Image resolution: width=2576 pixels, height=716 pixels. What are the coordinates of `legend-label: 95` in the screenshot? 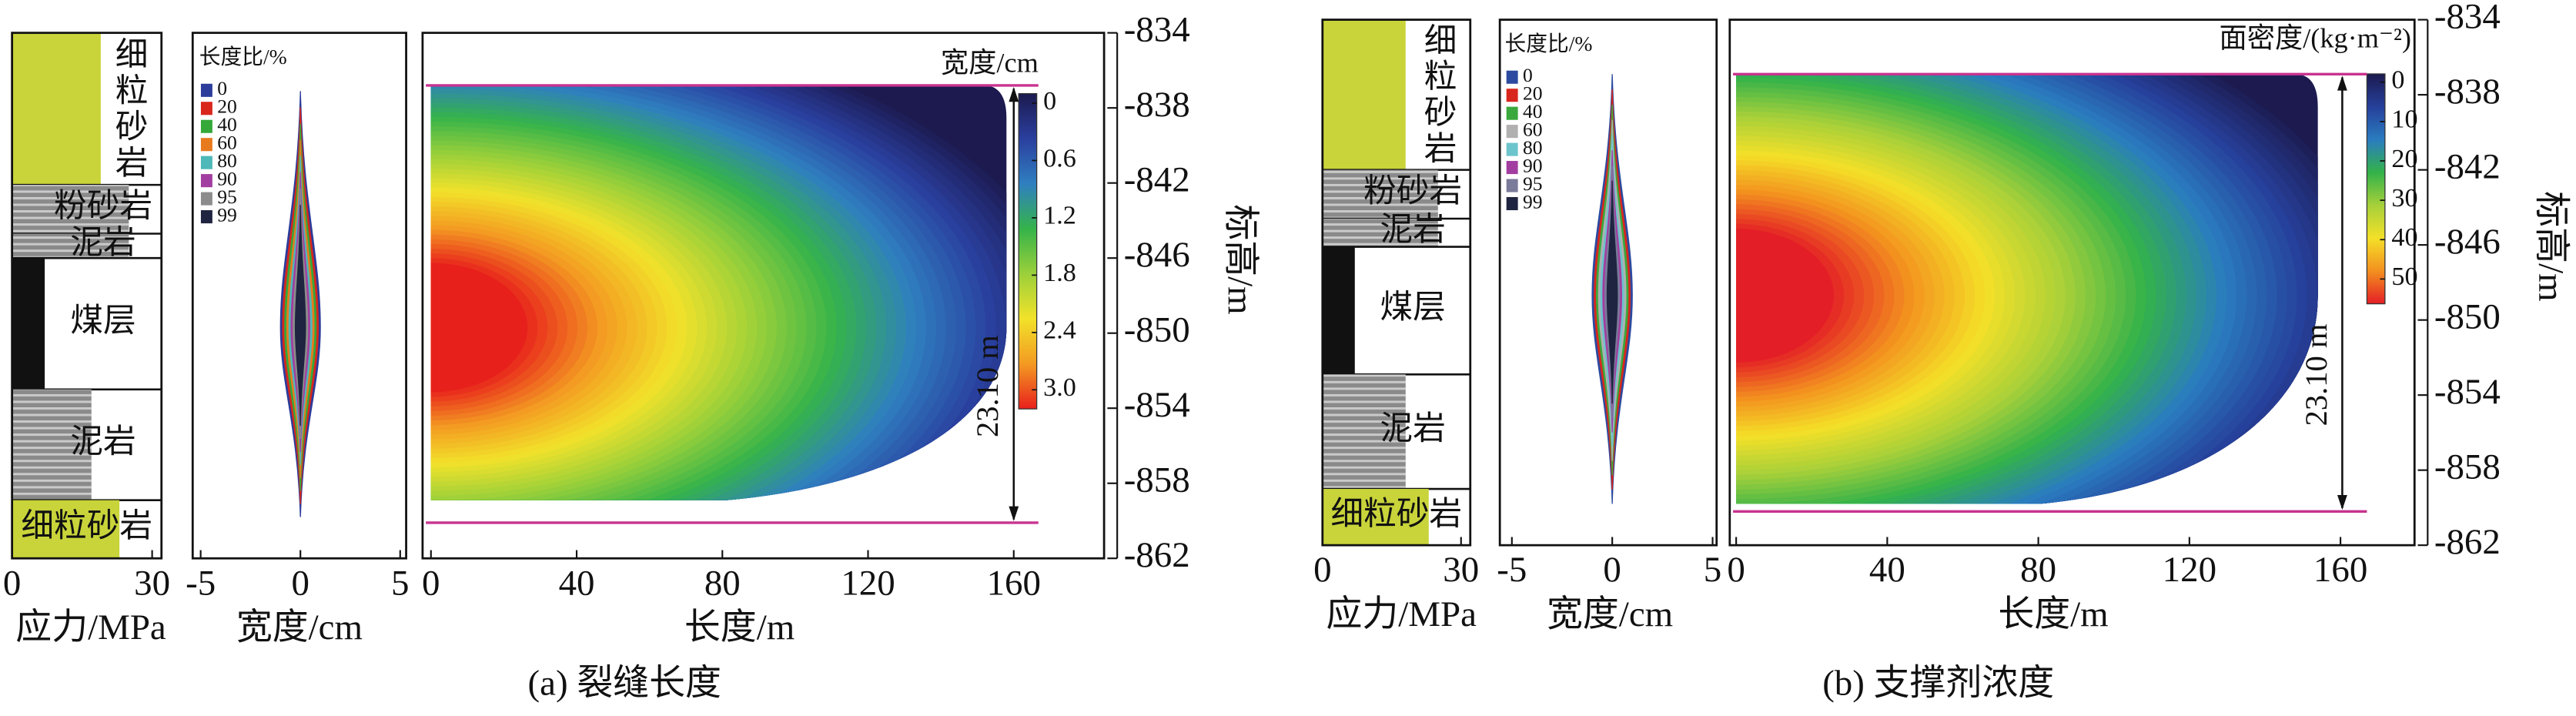 It's located at (227, 197).